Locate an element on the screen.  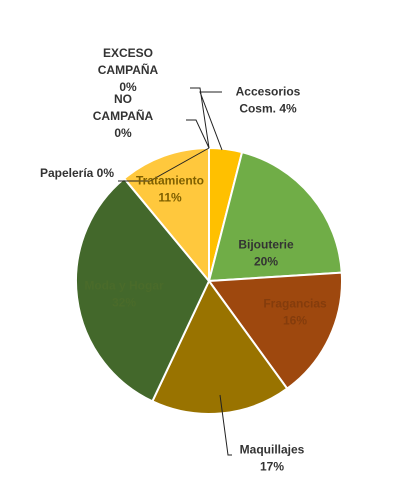
slice-label-fragancias: Fragancias 16% is located at coordinates (295, 312).